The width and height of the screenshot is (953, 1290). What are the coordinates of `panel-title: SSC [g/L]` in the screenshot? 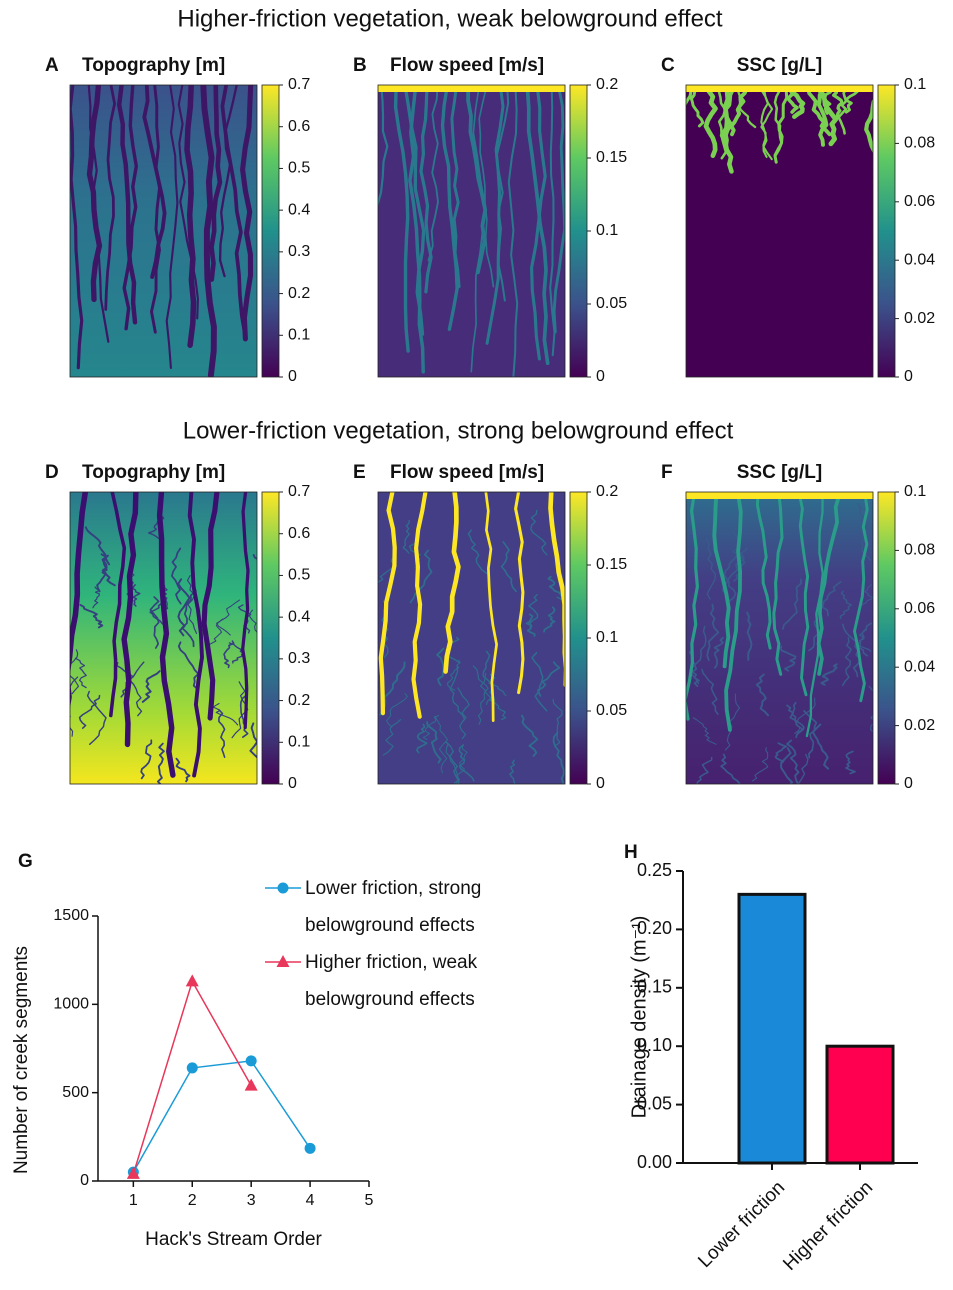 It's located at (780, 472).